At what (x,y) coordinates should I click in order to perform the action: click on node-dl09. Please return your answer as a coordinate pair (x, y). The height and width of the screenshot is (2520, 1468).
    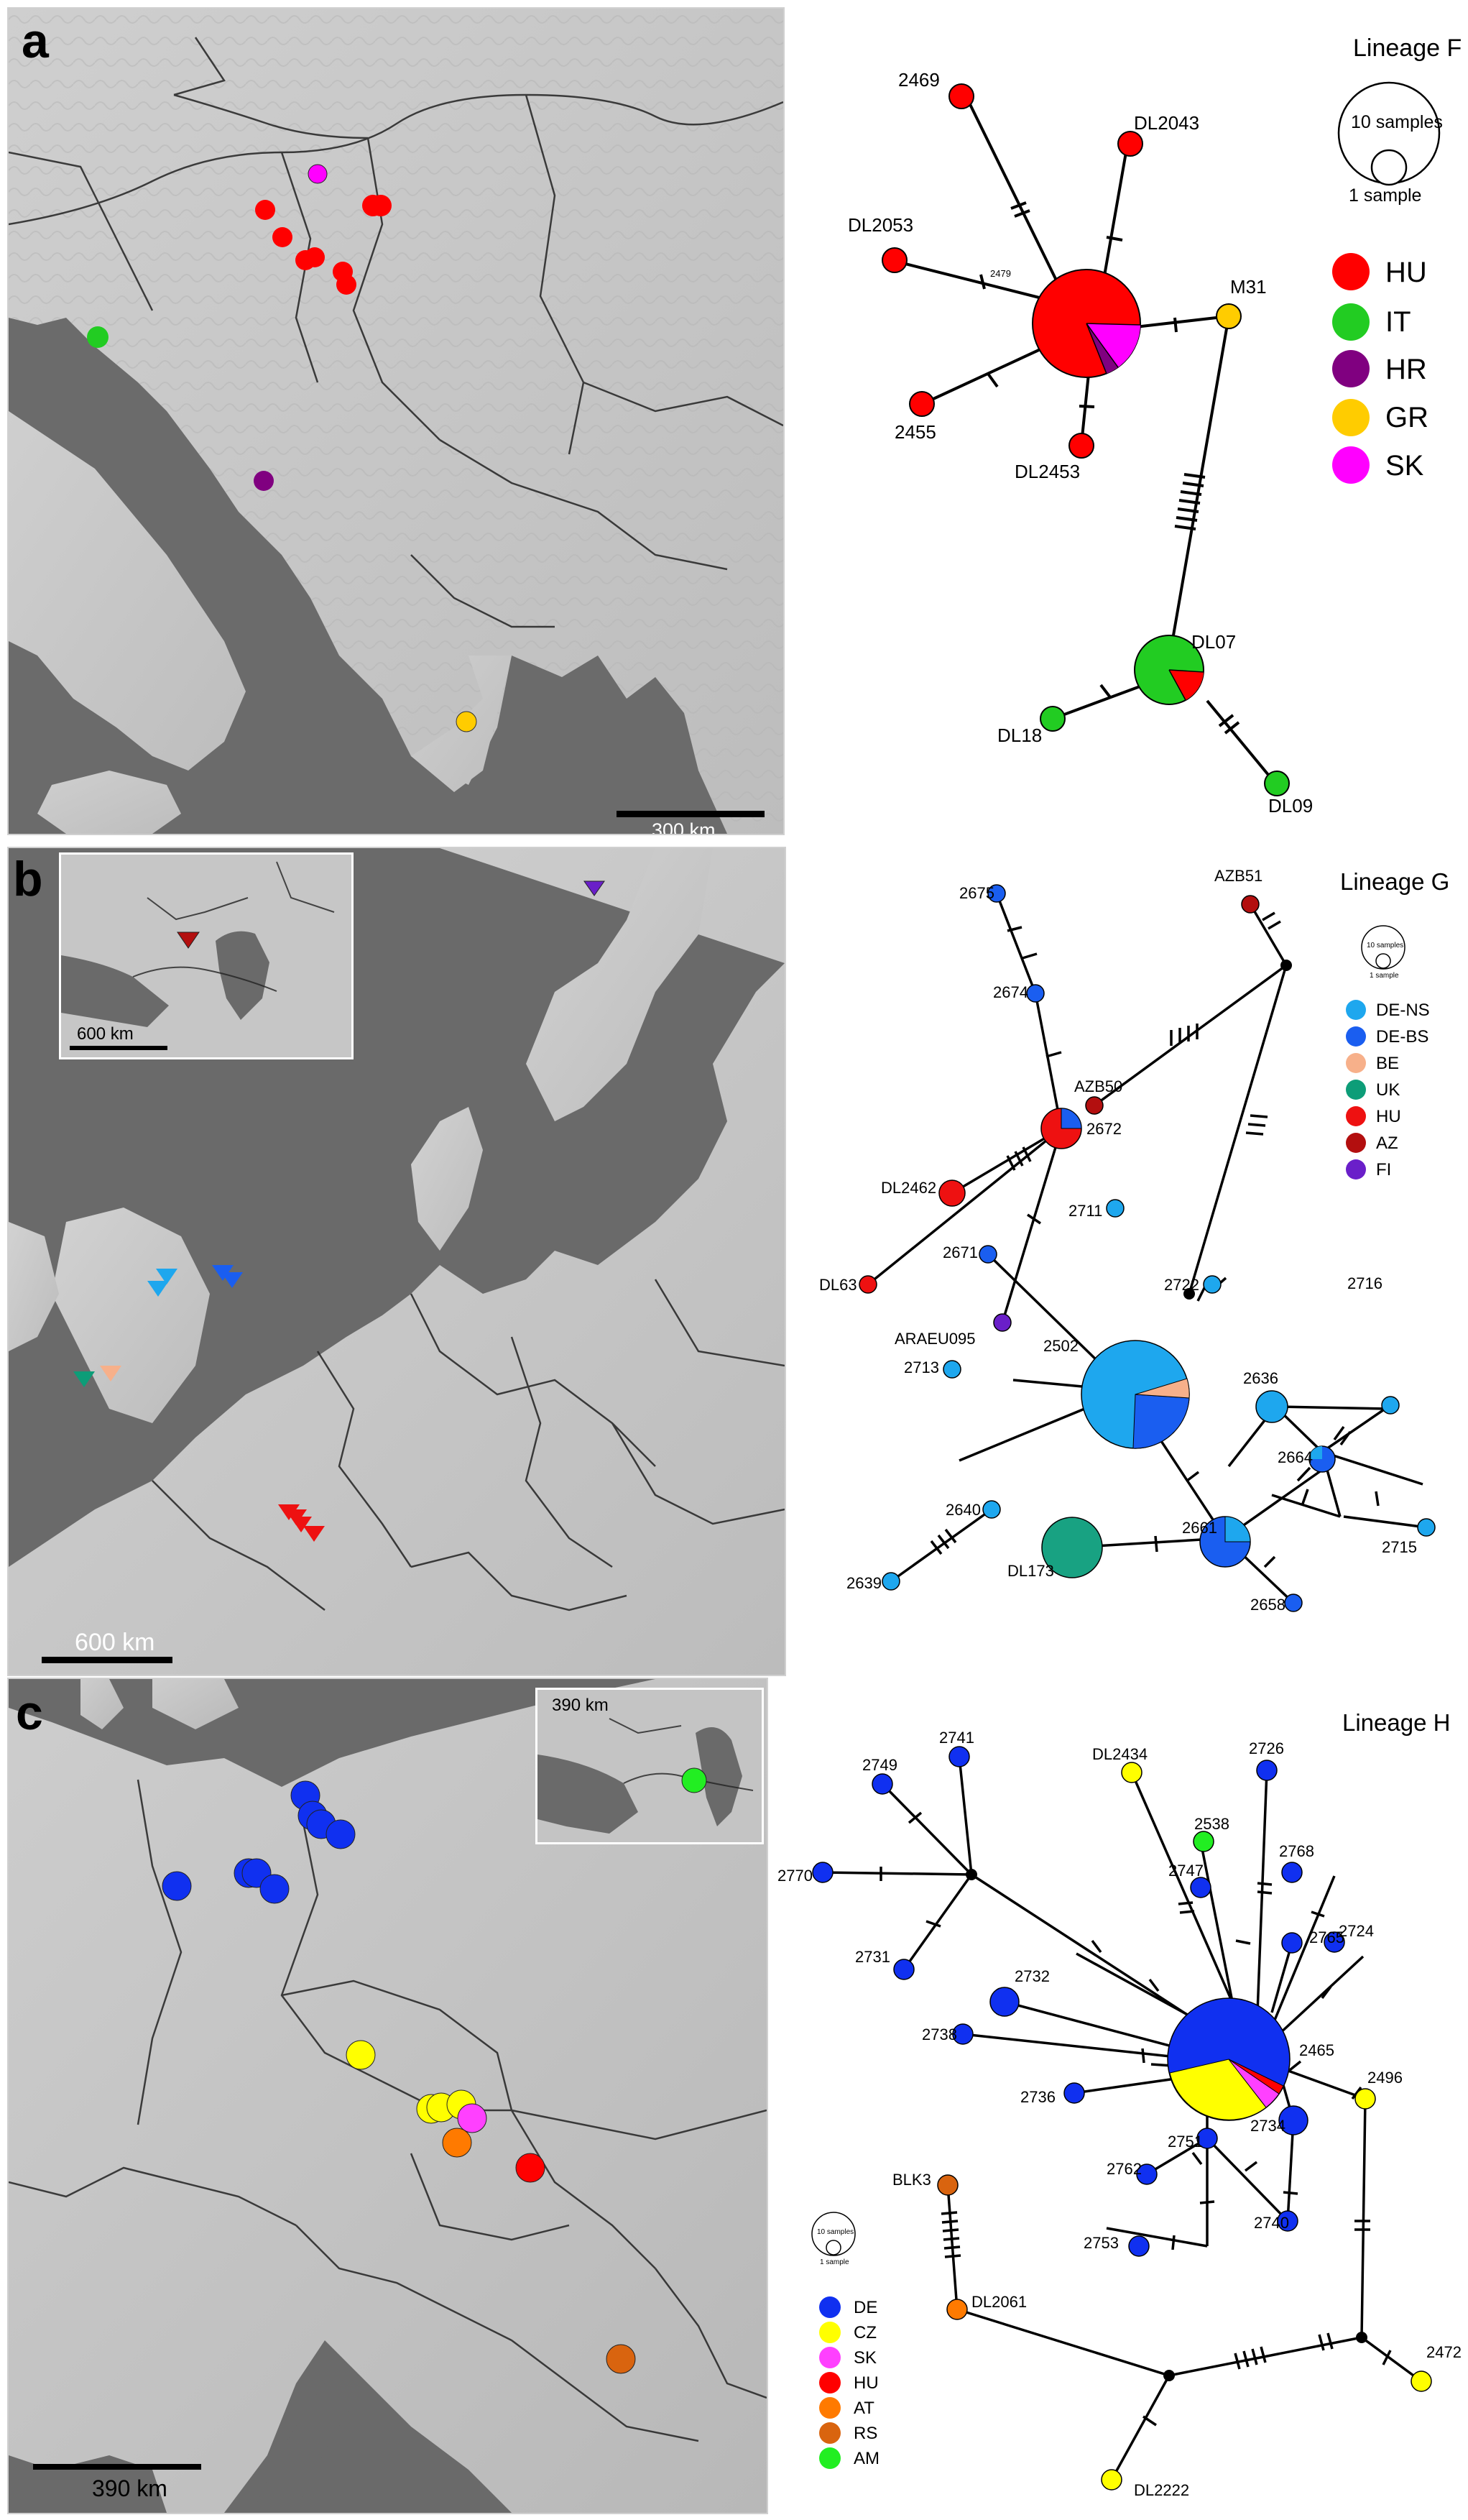
    Looking at the image, I should click on (1277, 783).